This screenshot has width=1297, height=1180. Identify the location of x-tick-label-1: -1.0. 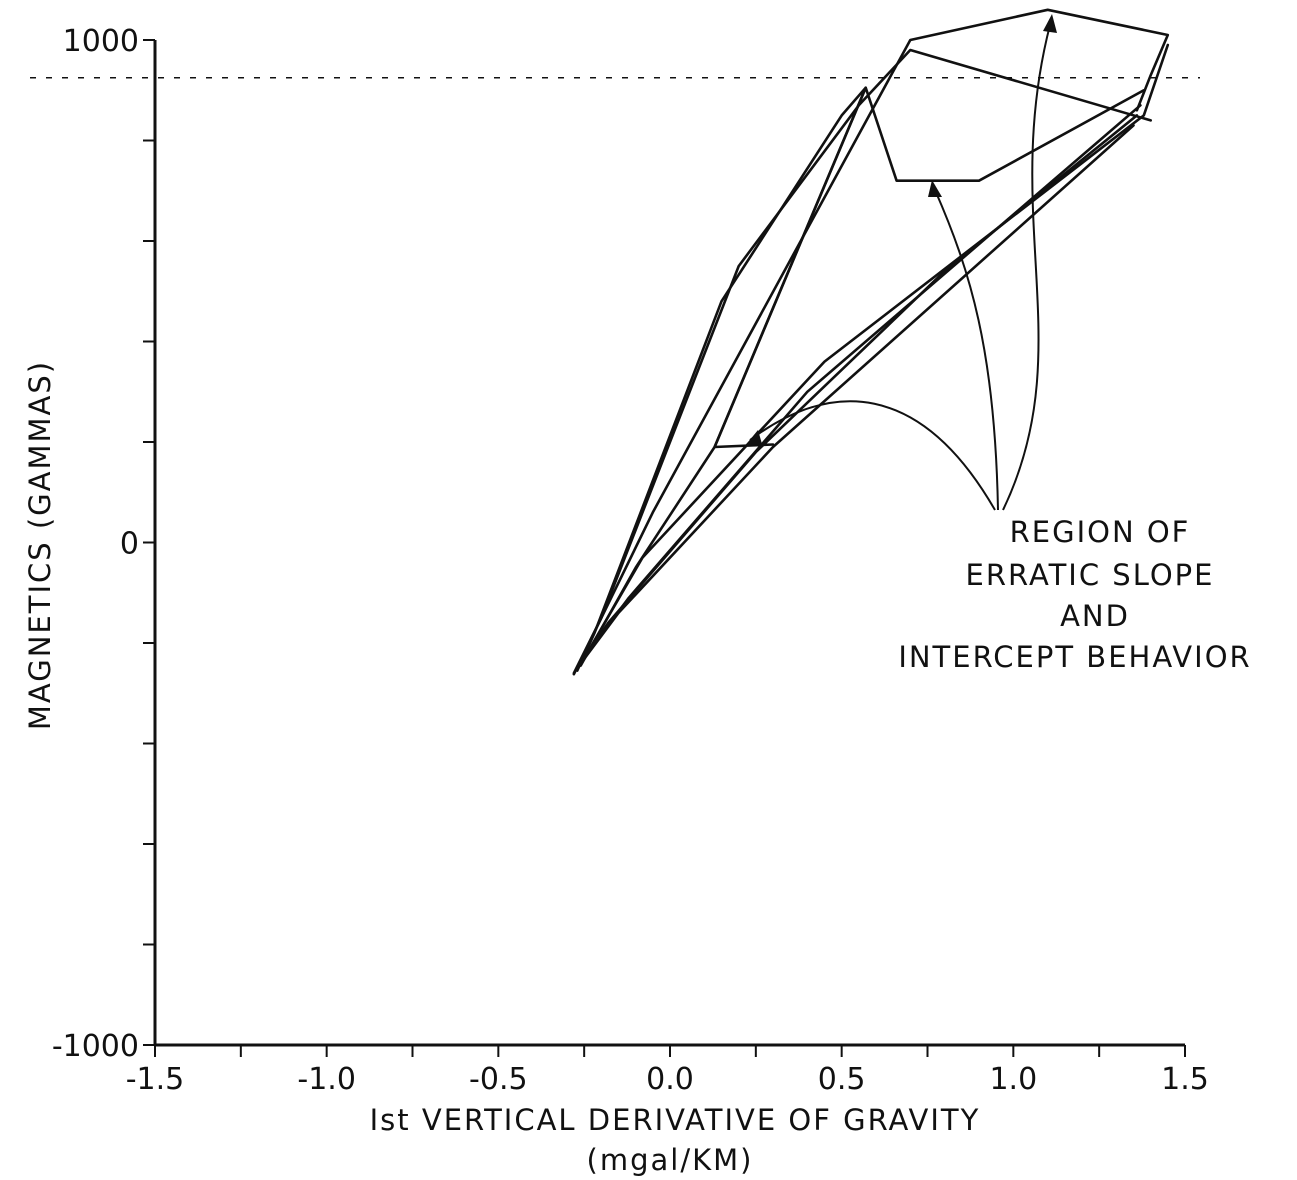
(326, 1079).